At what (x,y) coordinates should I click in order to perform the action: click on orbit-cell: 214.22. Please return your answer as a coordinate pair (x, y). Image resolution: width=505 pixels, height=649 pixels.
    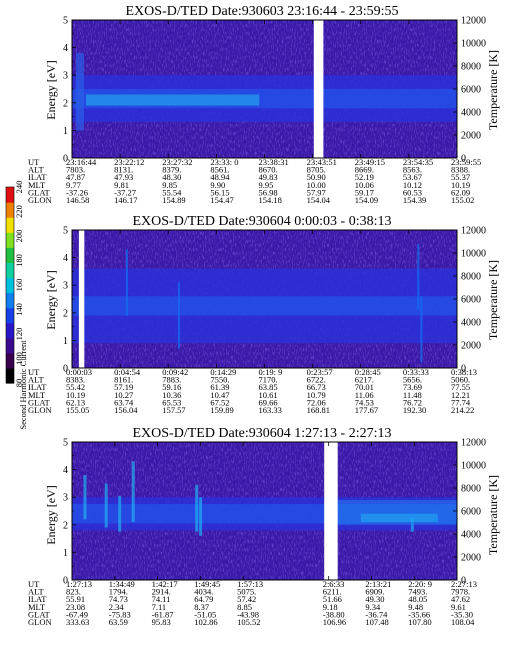
    Looking at the image, I should click on (462, 410).